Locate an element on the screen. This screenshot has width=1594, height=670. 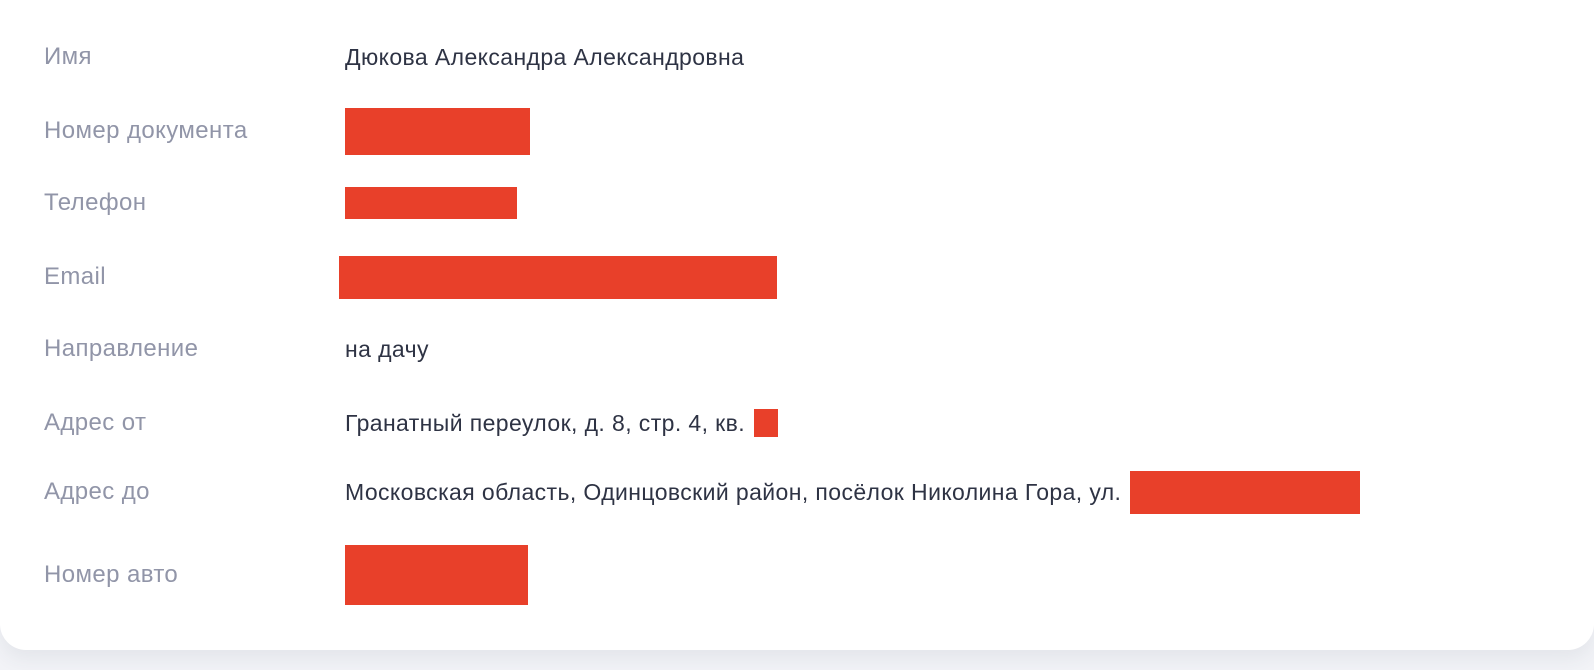
field-row-email: Email is located at coordinates (797, 277).